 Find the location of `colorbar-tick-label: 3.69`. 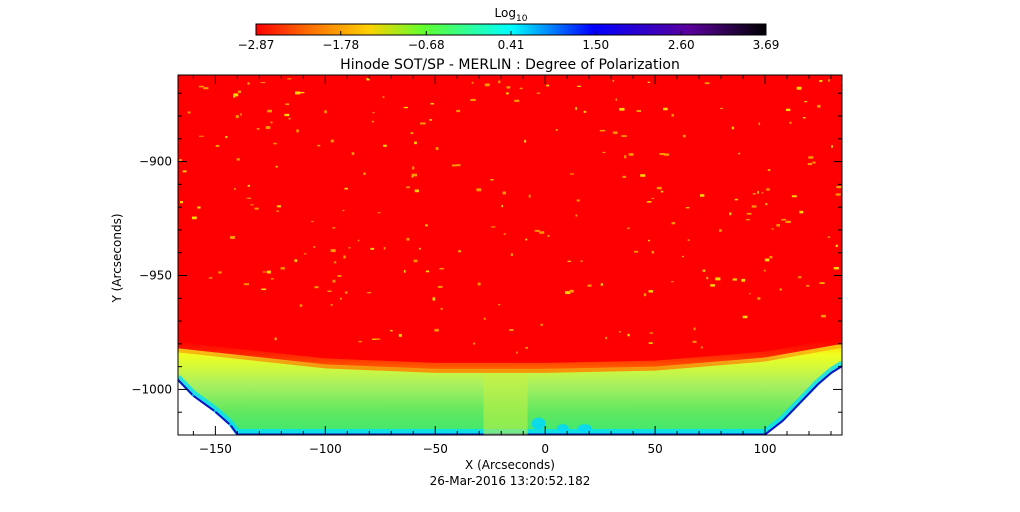

colorbar-tick-label: 3.69 is located at coordinates (766, 45).